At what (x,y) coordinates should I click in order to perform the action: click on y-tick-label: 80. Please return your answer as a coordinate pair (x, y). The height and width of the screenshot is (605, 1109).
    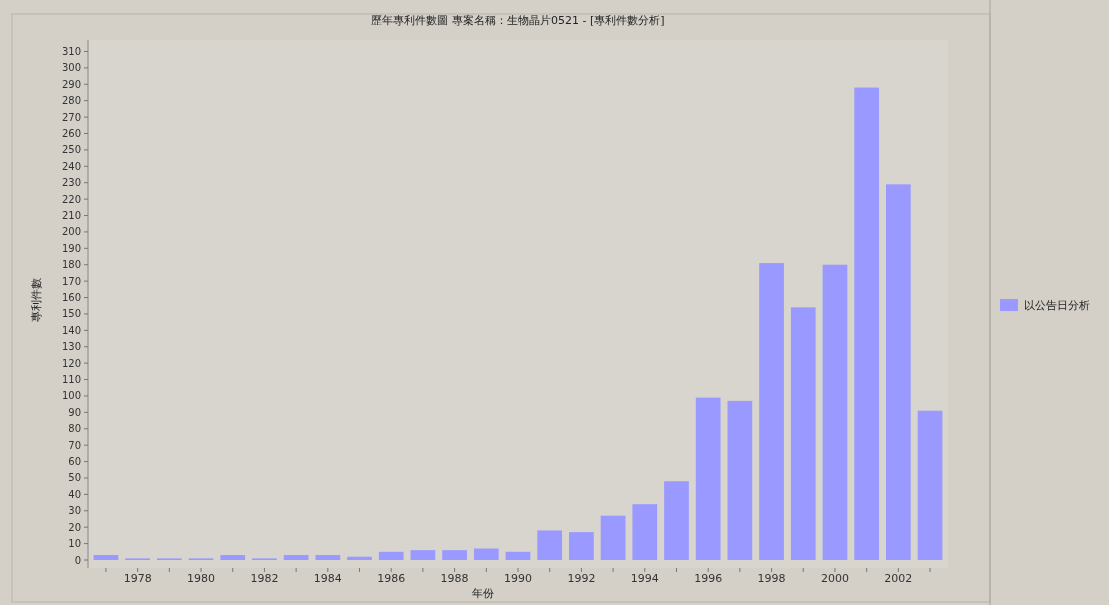
    Looking at the image, I should click on (74, 429).